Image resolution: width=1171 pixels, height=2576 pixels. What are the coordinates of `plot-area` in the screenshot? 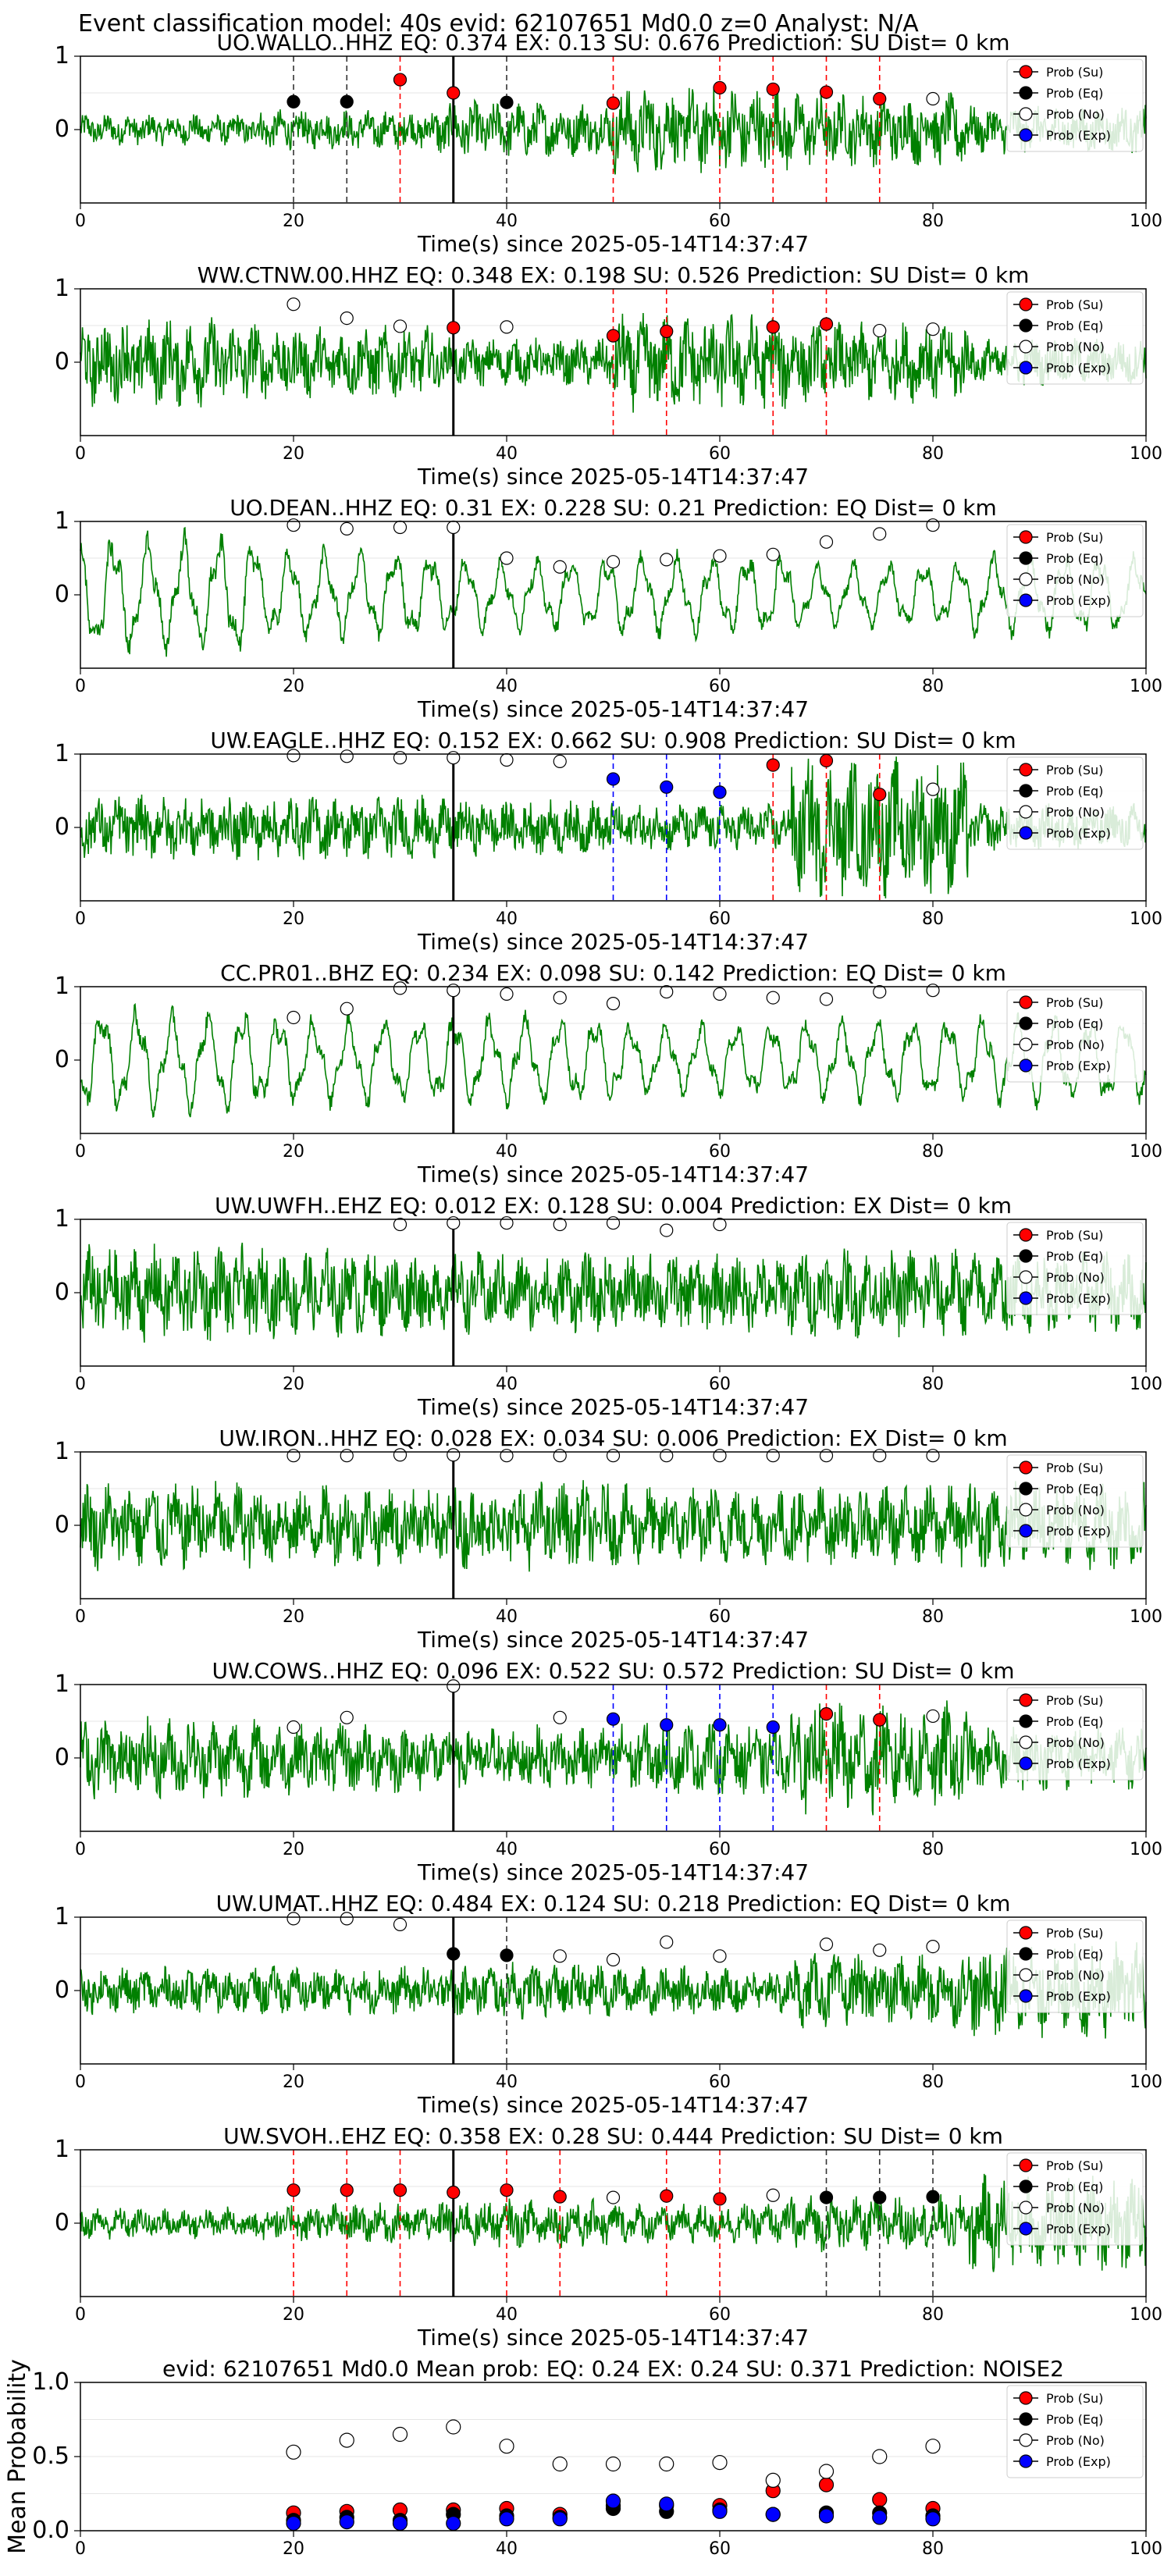 It's located at (613, 1060).